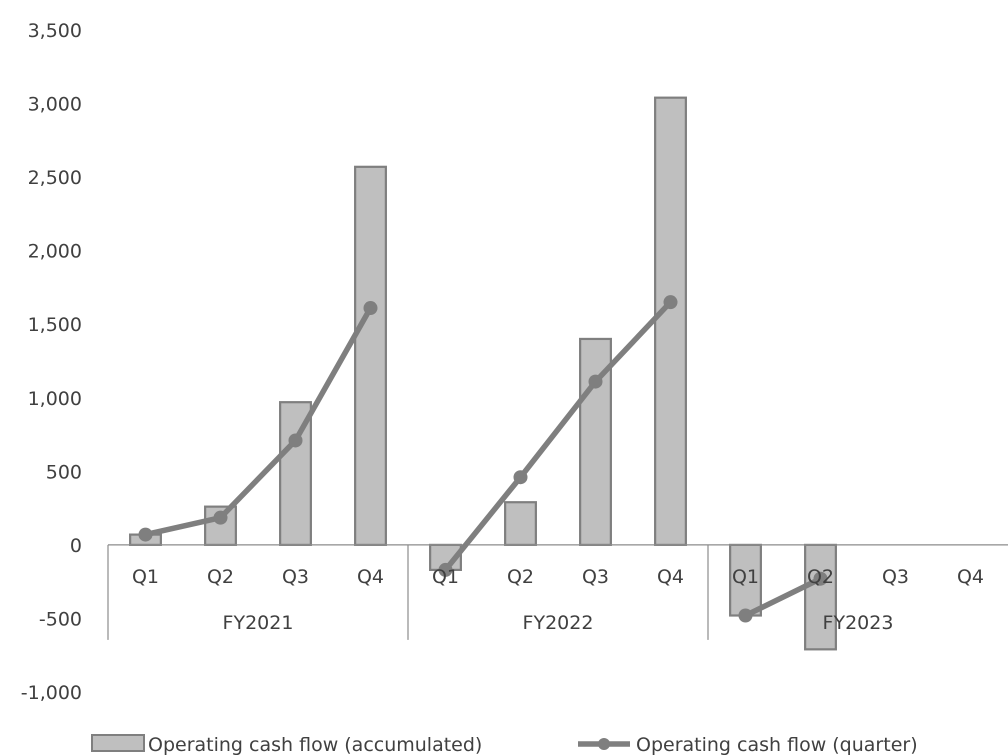  What do you see at coordinates (604, 744) in the screenshot?
I see `legend-swatch-marker` at bounding box center [604, 744].